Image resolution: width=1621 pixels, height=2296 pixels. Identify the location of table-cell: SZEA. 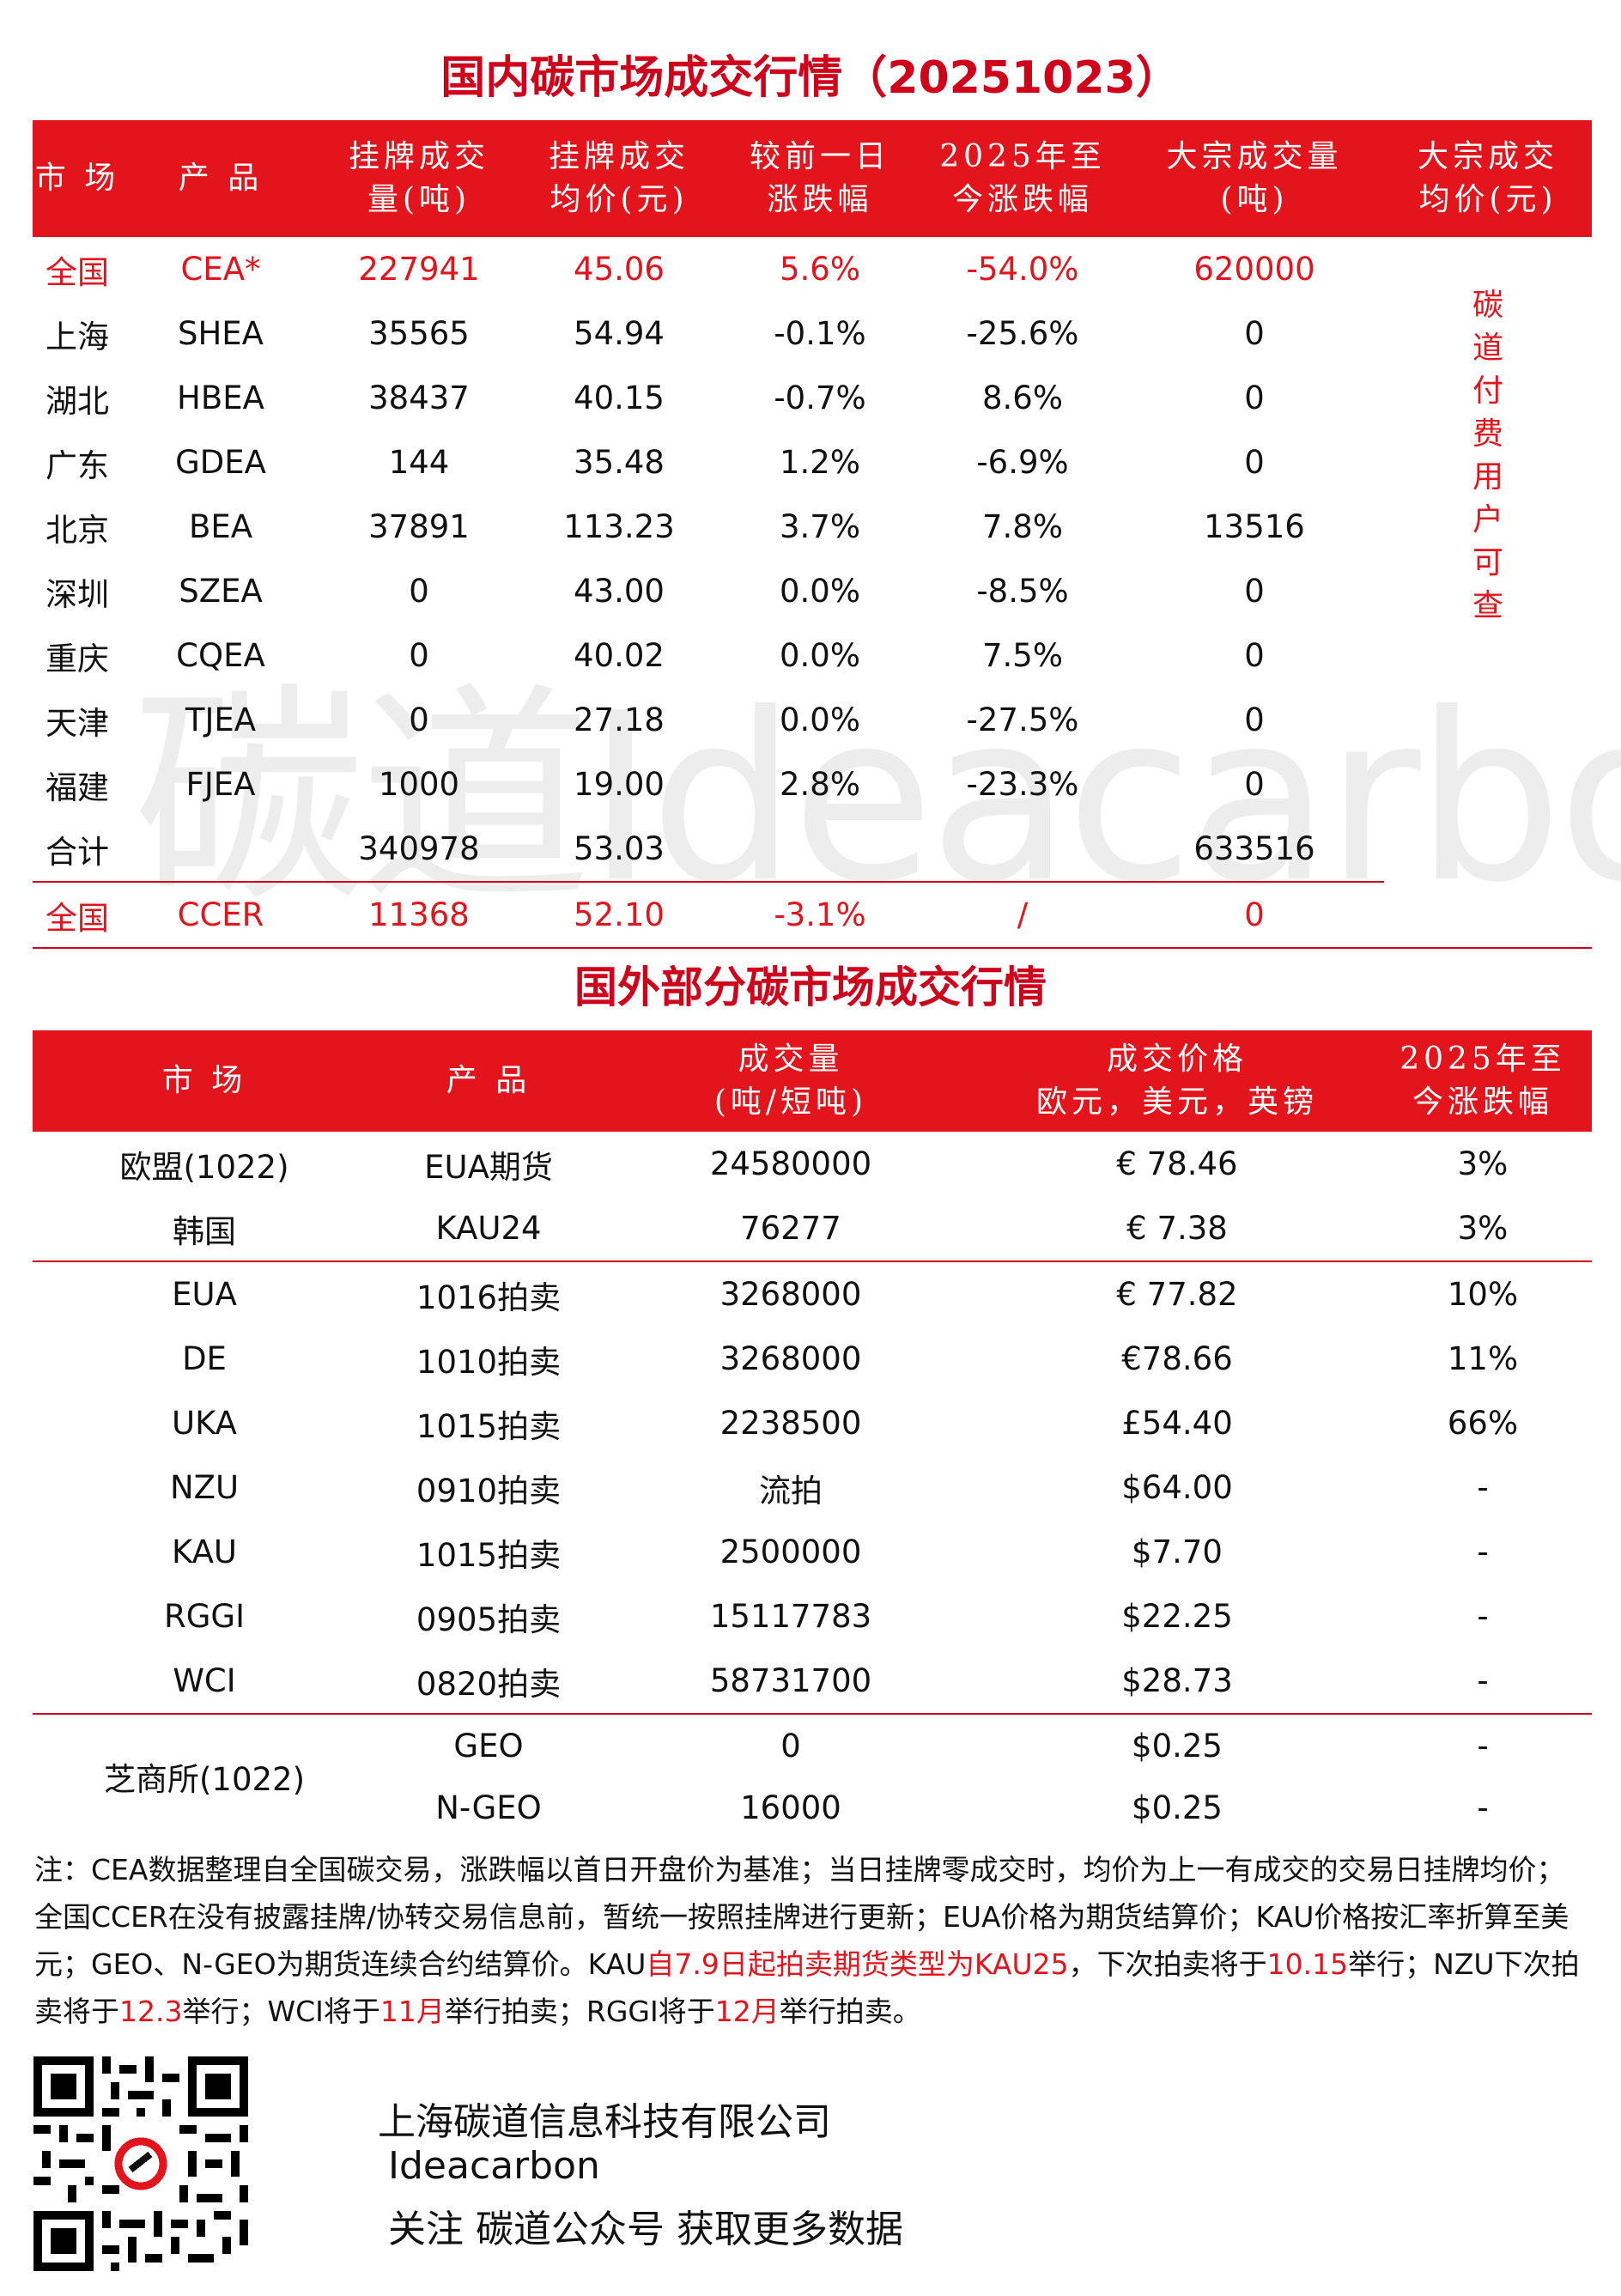
(221, 591).